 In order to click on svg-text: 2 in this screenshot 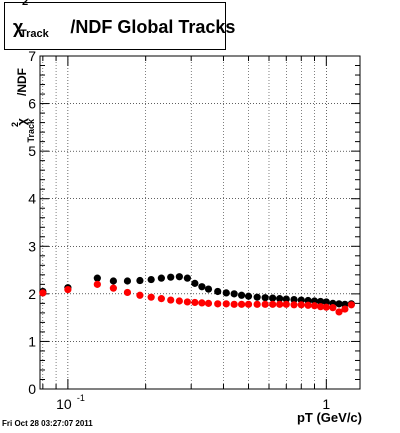, I will do `click(15, 124)`.